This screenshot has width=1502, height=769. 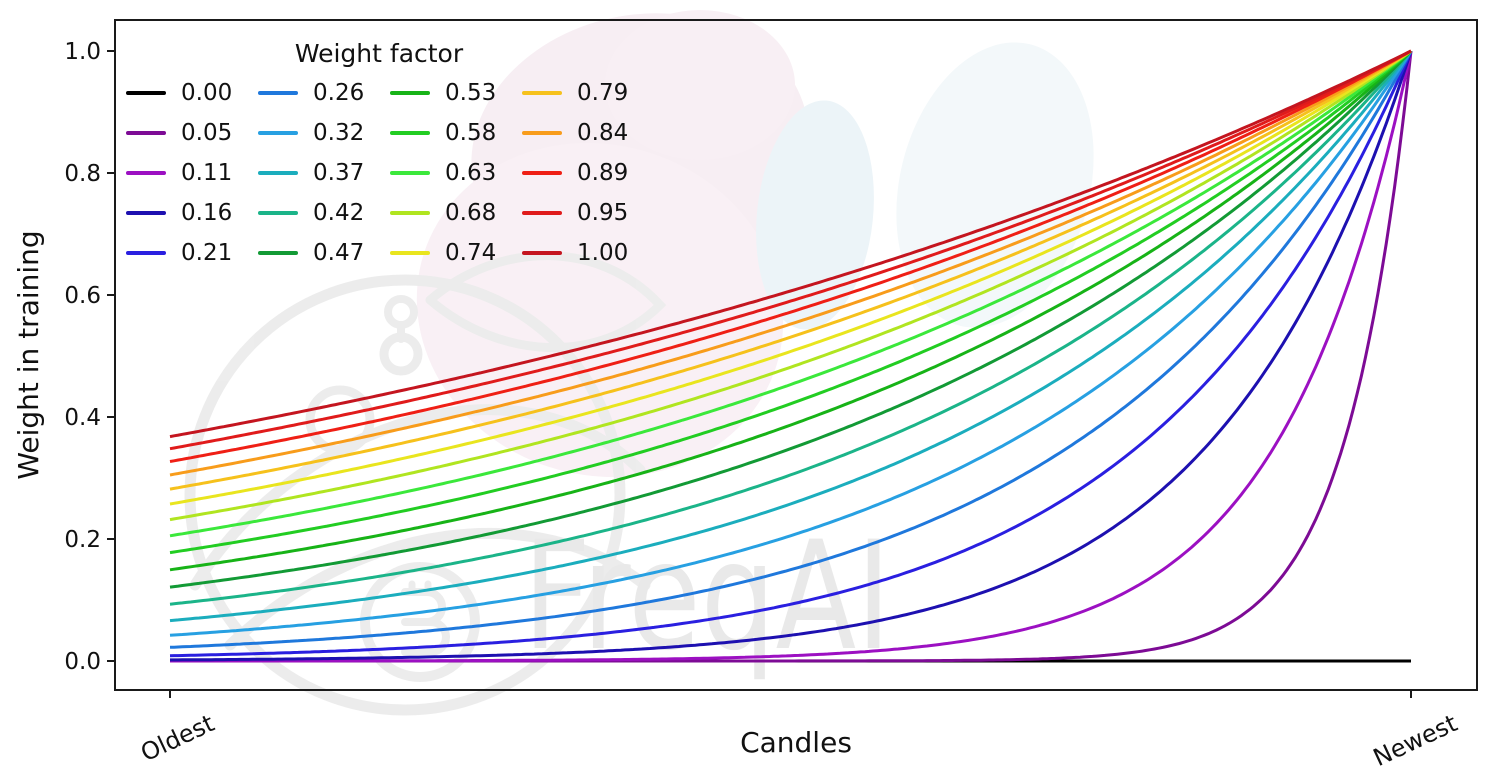 I want to click on legend-item: 0.79, so click(x=577, y=93).